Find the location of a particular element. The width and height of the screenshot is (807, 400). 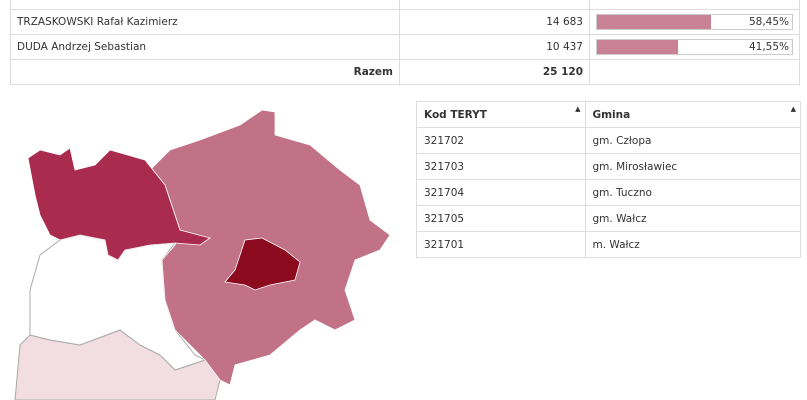

region-darkest is located at coordinates (262, 264).